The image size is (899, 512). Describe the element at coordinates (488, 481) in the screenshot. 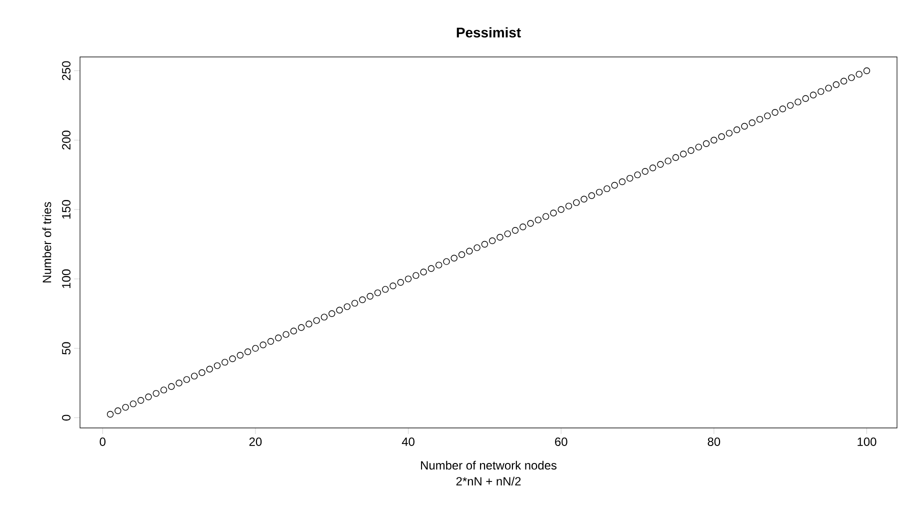

I see `text: 2*nN + nN/2` at that location.